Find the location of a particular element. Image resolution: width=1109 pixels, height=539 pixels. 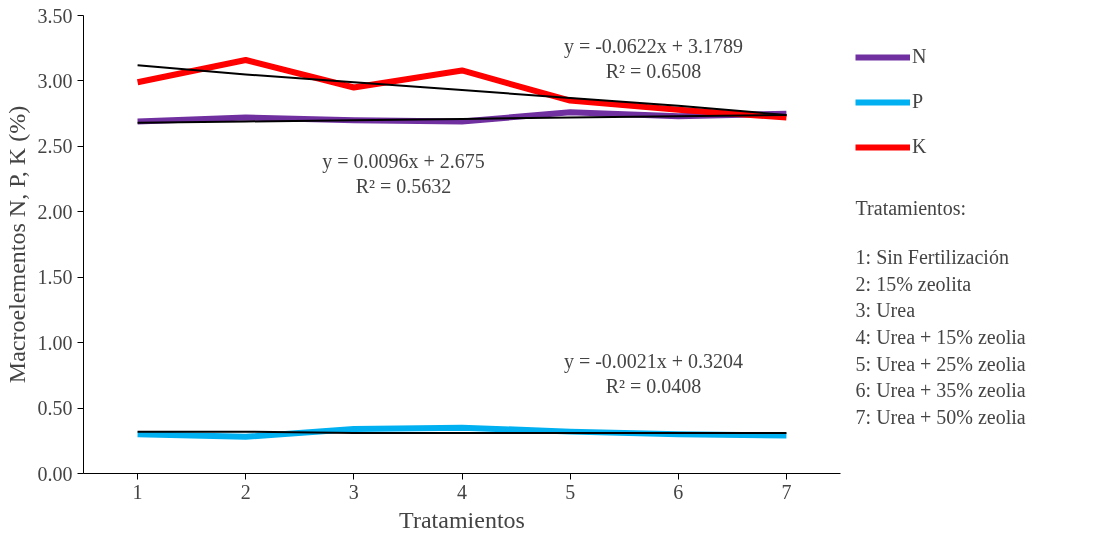

text: Tratamientos: is located at coordinates (910, 207).